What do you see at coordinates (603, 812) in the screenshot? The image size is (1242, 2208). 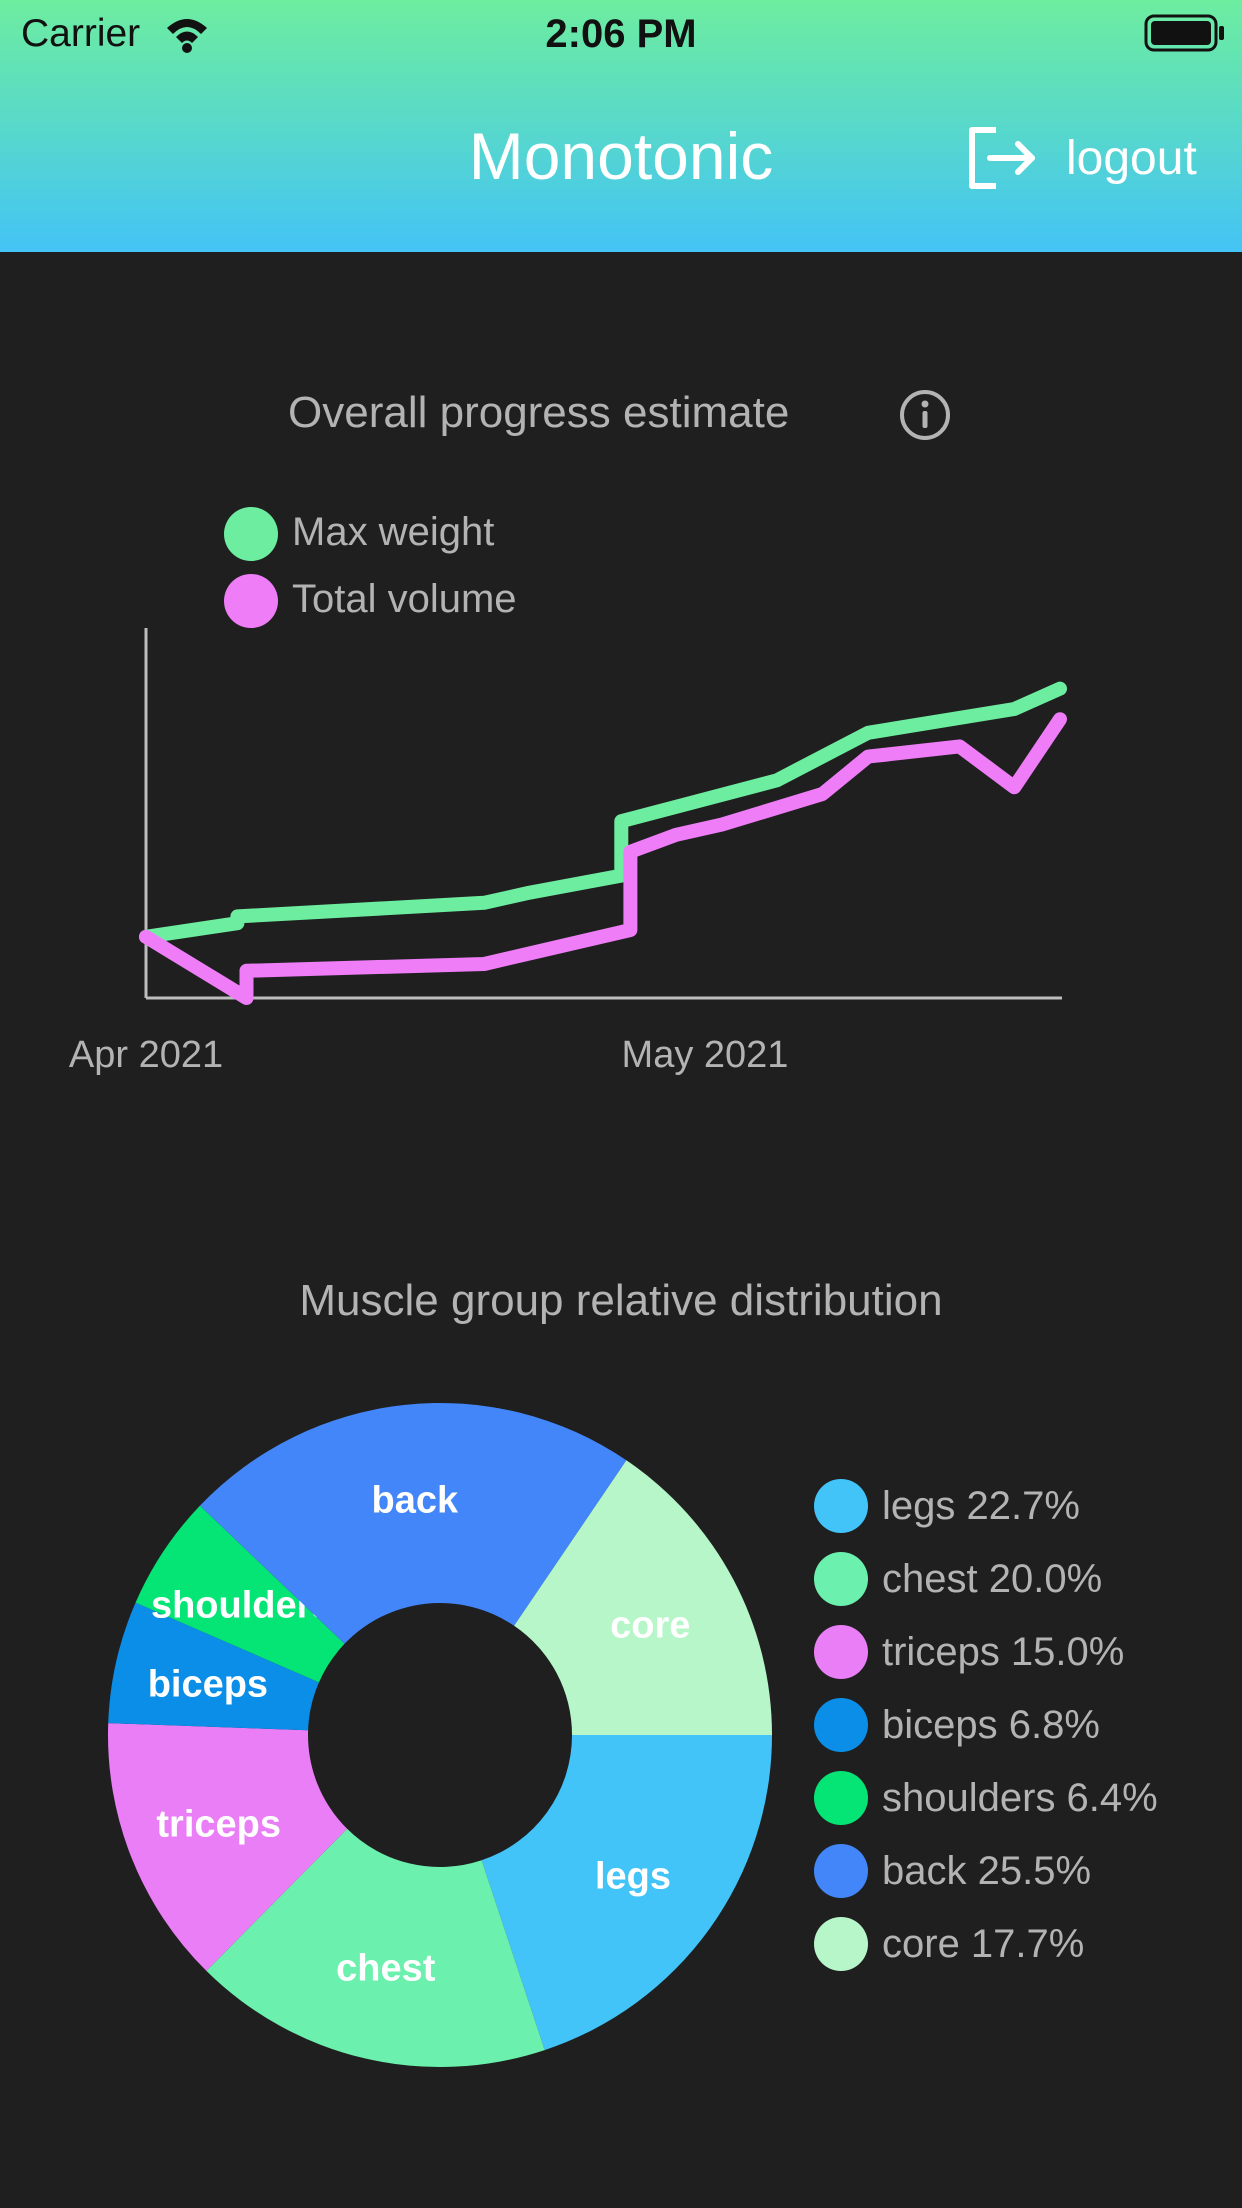 I see `series-line-max-weight` at bounding box center [603, 812].